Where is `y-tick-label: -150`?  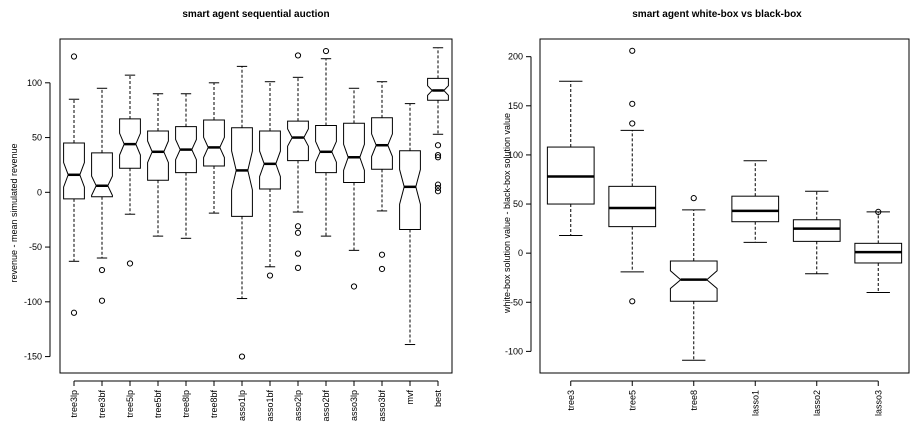
y-tick-label: -150 is located at coordinates (33, 357).